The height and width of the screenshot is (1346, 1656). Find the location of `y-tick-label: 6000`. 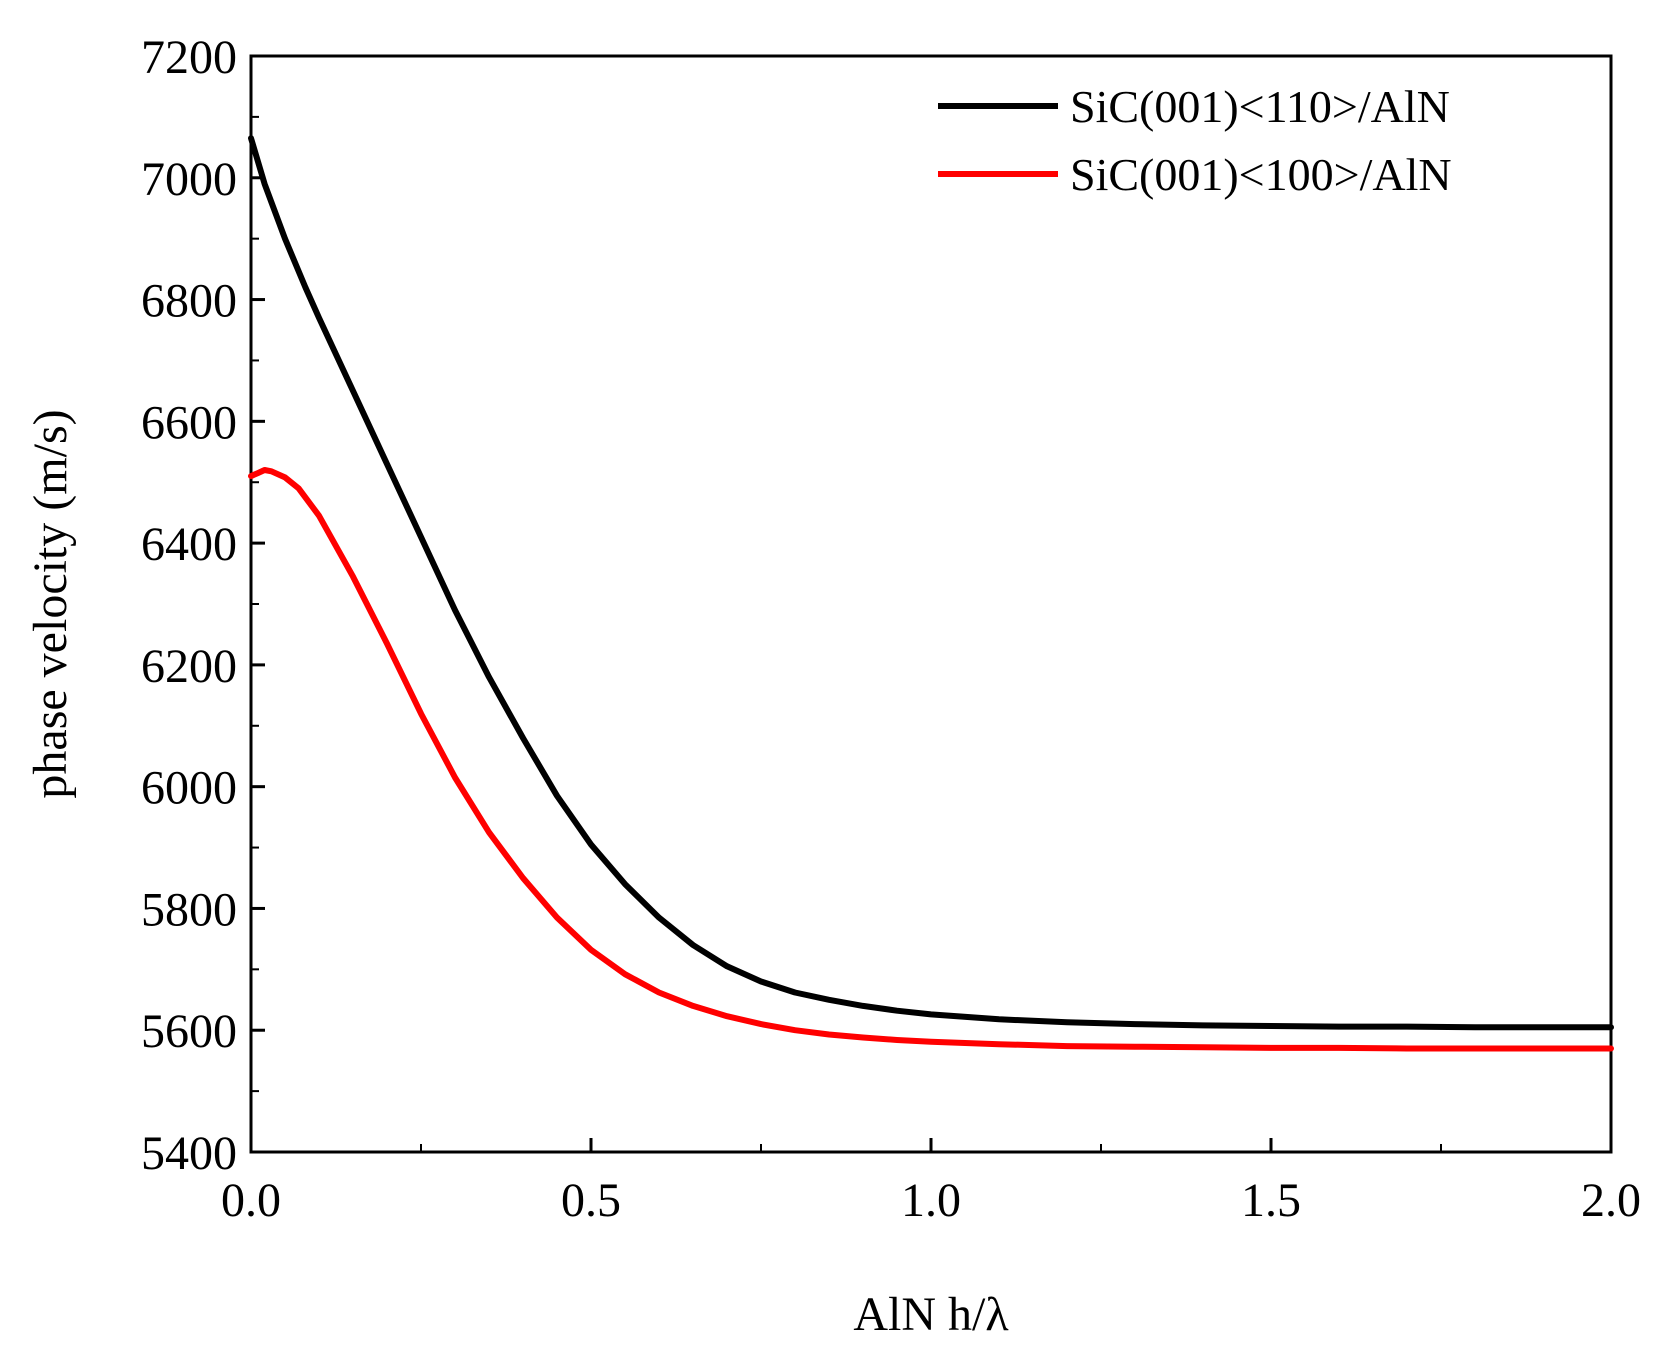

y-tick-label: 6000 is located at coordinates (189, 788).